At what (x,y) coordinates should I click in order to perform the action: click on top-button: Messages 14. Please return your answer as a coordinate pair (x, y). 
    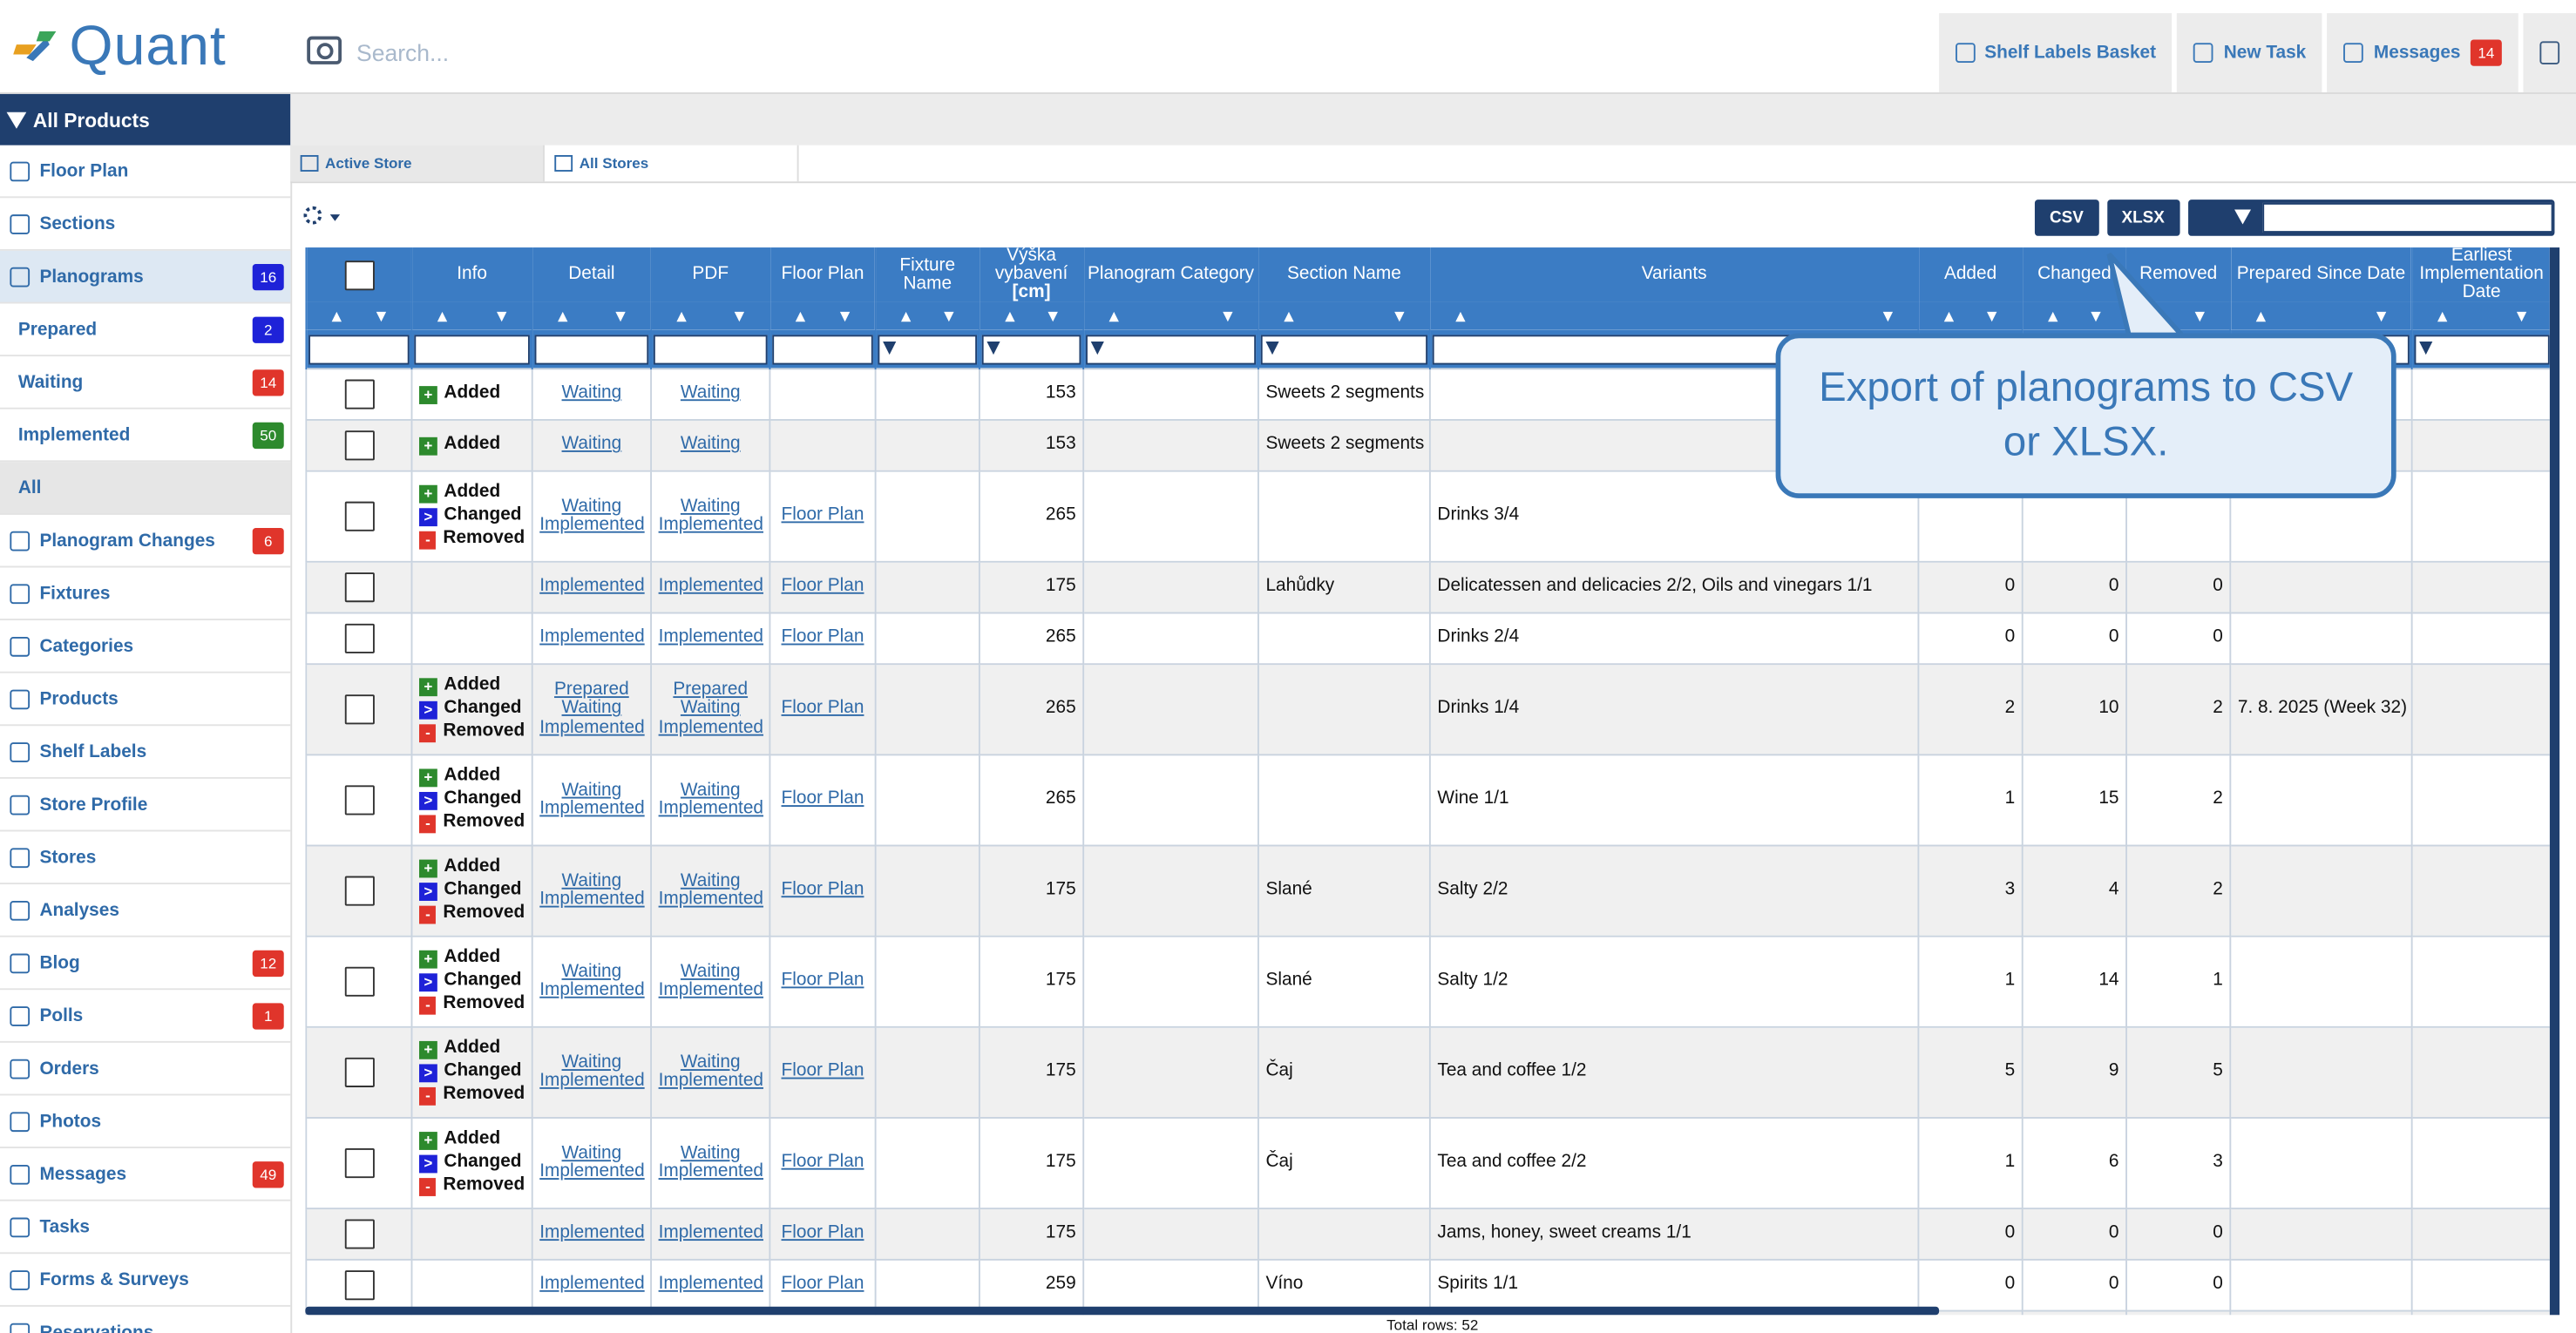
    Looking at the image, I should click on (2423, 53).